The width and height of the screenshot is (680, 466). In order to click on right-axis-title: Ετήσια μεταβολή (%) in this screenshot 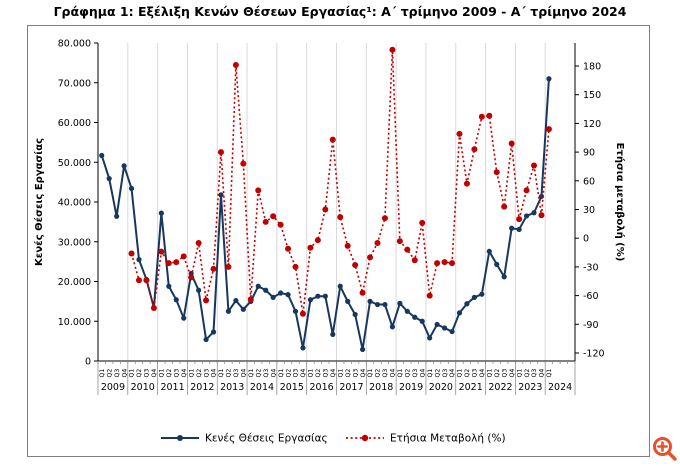, I will do `click(620, 202)`.